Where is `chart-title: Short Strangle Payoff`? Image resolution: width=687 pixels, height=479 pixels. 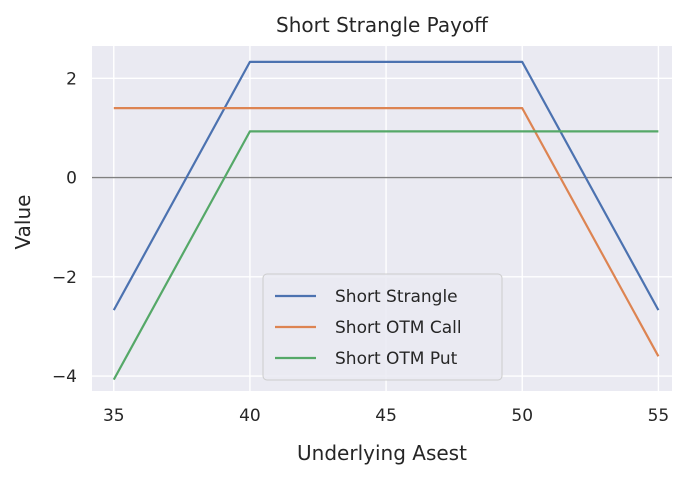
chart-title: Short Strangle Payoff is located at coordinates (382, 25).